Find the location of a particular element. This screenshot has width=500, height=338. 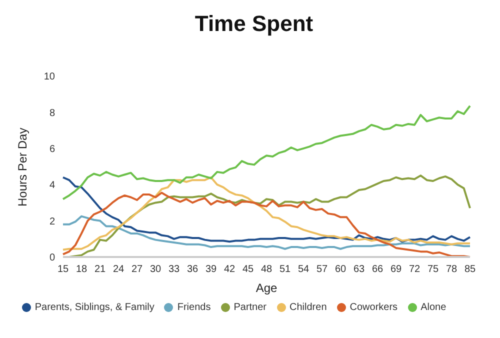

y-tick-label: 10 is located at coordinates (50, 77).